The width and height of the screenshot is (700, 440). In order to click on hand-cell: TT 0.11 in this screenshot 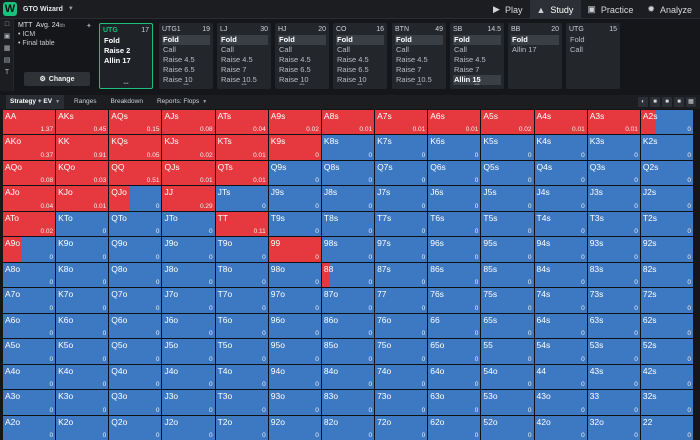, I will do `click(242, 224)`.